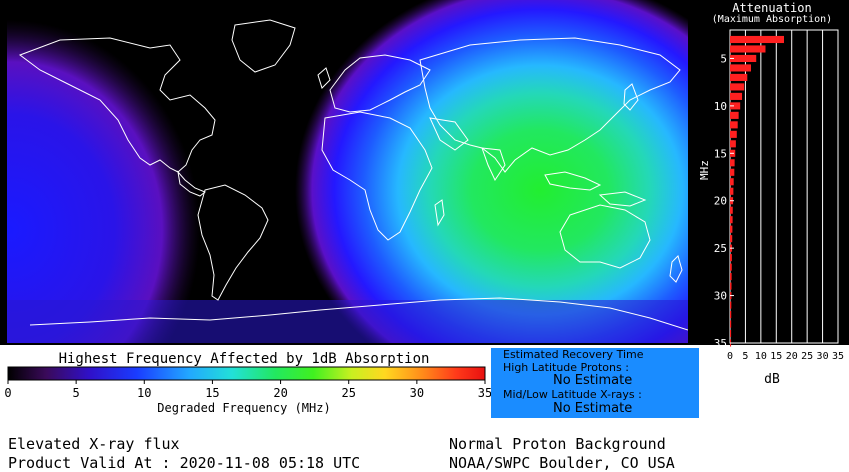 The height and width of the screenshot is (472, 849). I want to click on footer-valid-time: Product Valid At : 2020-11-08 05:18 UTC, so click(184, 463).